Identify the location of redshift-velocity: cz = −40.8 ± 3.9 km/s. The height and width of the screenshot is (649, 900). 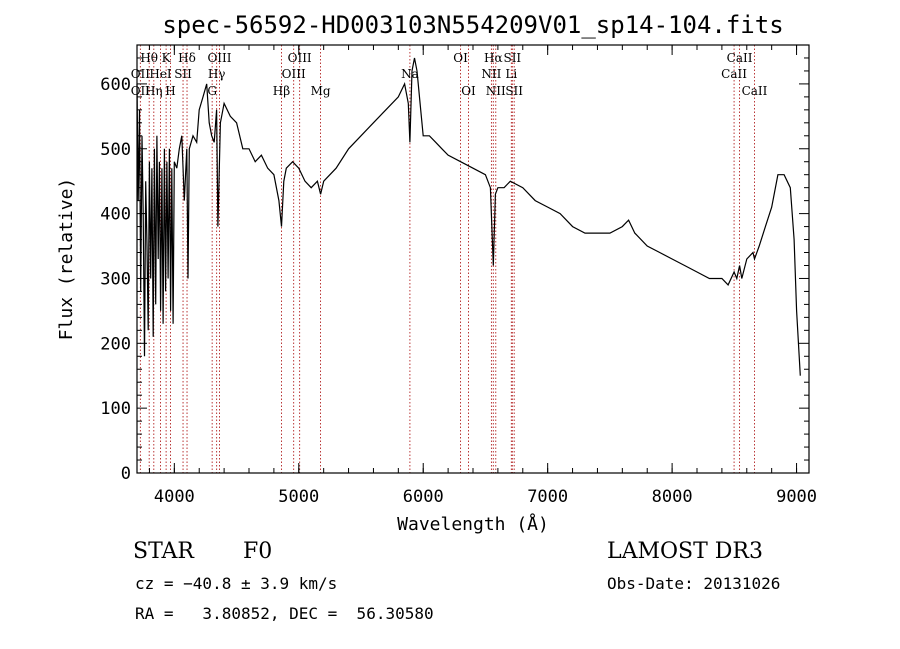
(236, 583).